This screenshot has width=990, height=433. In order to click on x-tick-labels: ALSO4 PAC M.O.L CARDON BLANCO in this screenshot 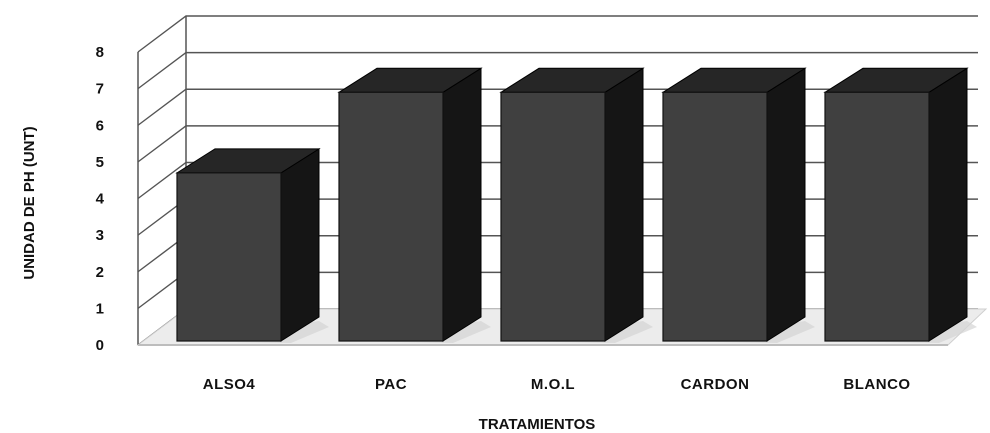, I will do `click(556, 384)`.